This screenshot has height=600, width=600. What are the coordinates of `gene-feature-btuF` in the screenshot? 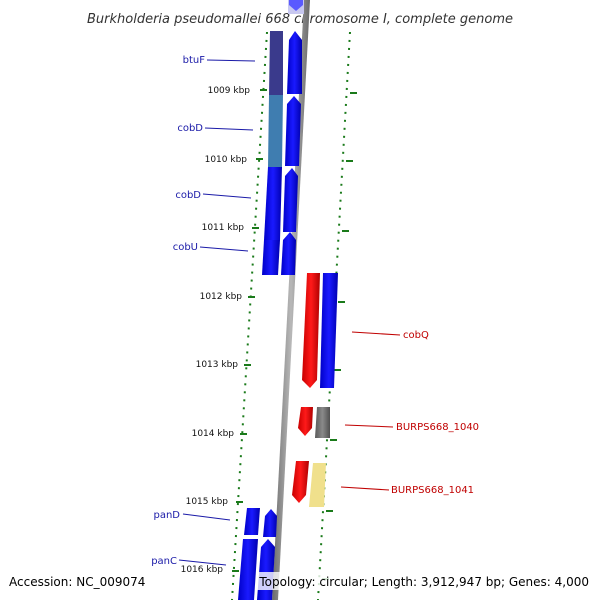 It's located at (276, 63).